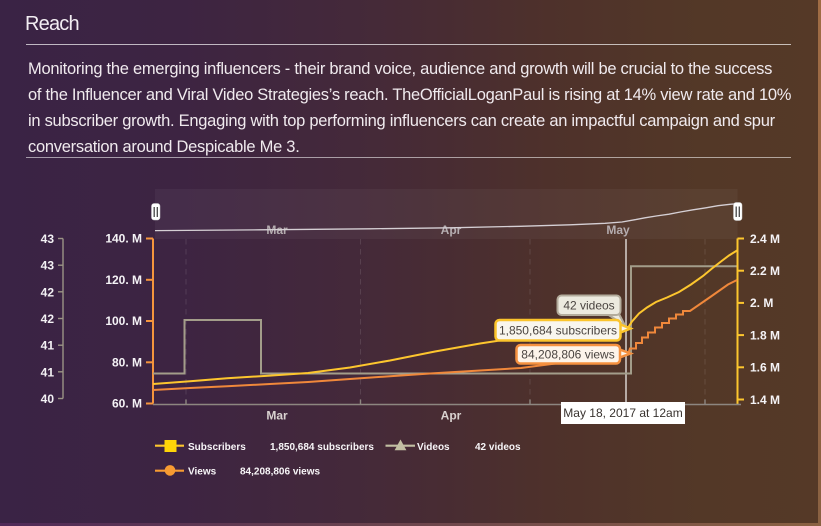 This screenshot has height=526, width=821. What do you see at coordinates (127, 404) in the screenshot?
I see `svg-text: 60. M` at bounding box center [127, 404].